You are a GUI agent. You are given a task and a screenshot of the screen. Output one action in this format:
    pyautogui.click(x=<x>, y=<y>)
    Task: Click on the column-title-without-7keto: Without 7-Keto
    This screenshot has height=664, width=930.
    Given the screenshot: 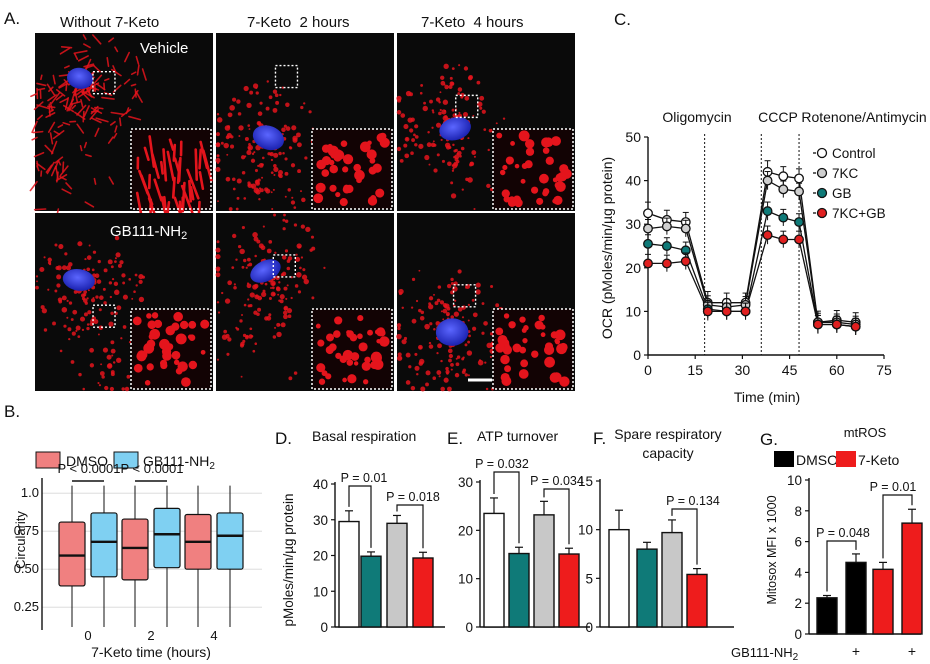 What is the action you would take?
    pyautogui.click(x=109, y=22)
    